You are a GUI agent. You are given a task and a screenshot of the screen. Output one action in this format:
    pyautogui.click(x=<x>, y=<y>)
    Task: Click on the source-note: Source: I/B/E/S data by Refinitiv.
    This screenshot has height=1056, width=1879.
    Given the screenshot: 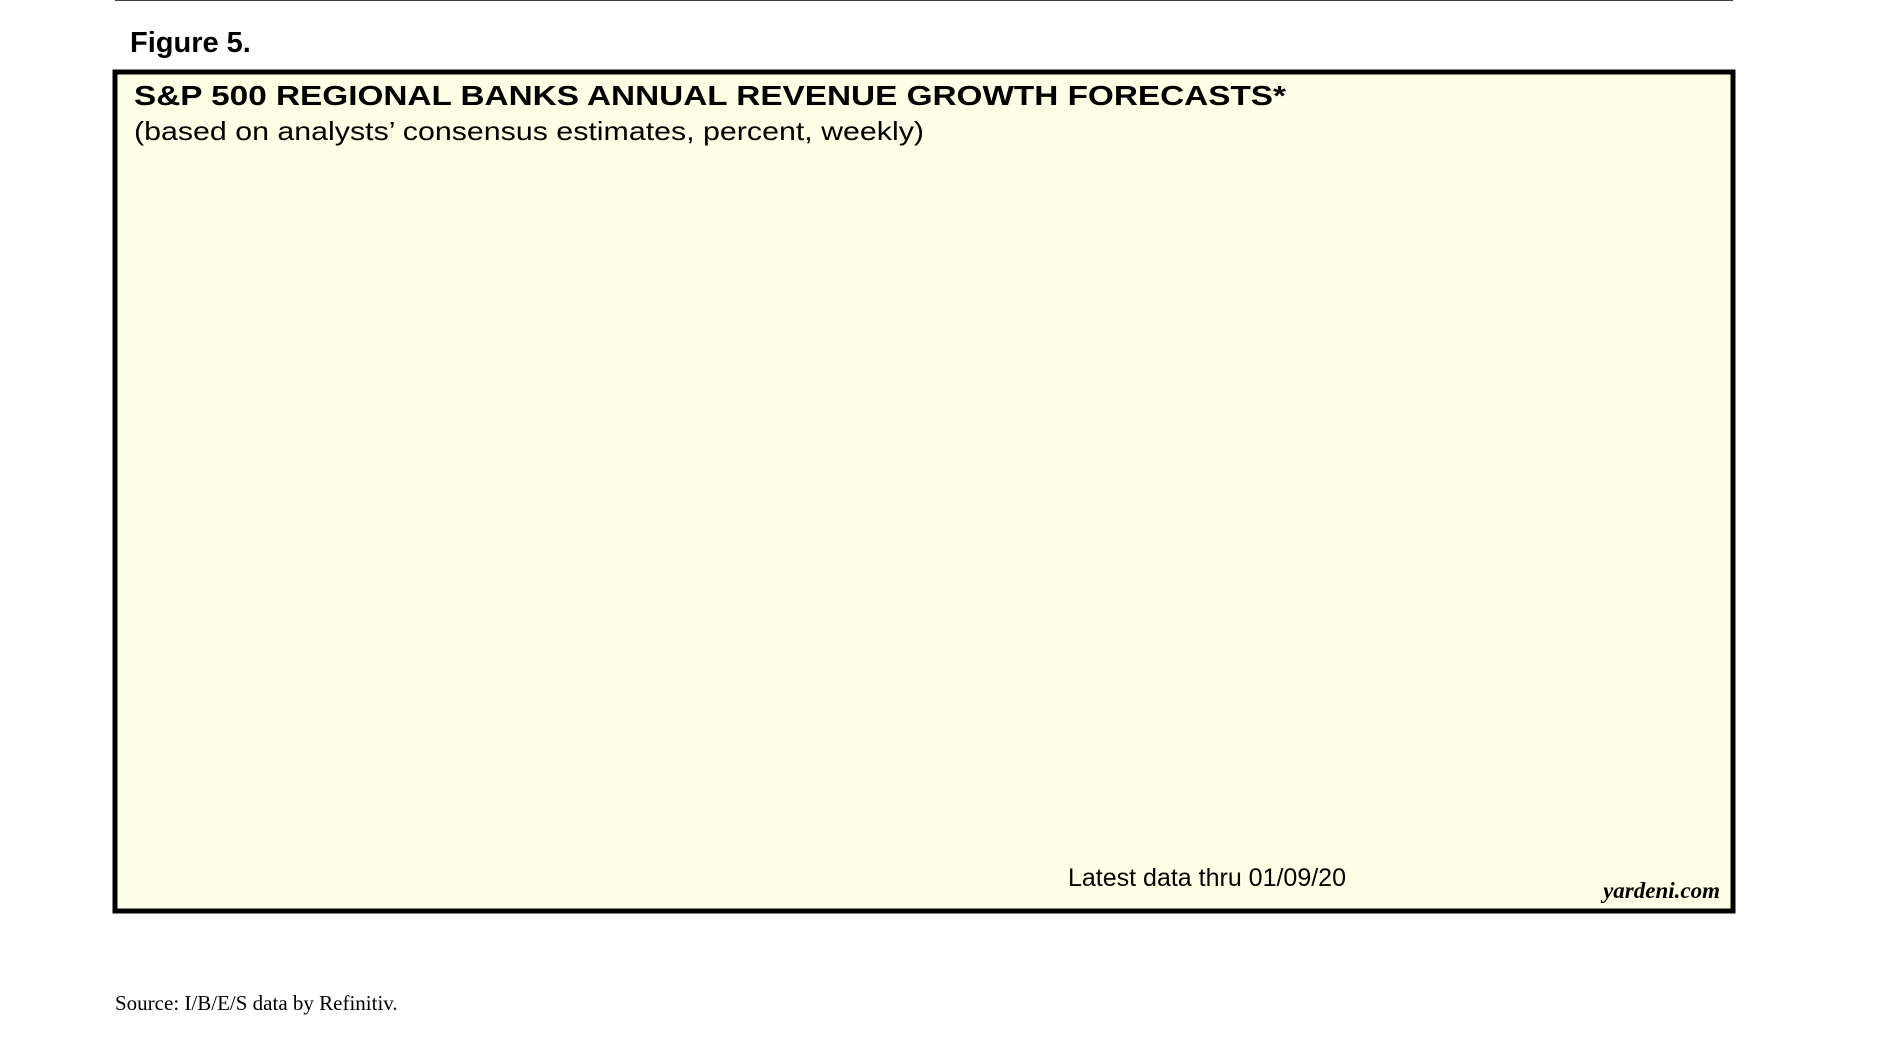 What is the action you would take?
    pyautogui.click(x=256, y=1003)
    